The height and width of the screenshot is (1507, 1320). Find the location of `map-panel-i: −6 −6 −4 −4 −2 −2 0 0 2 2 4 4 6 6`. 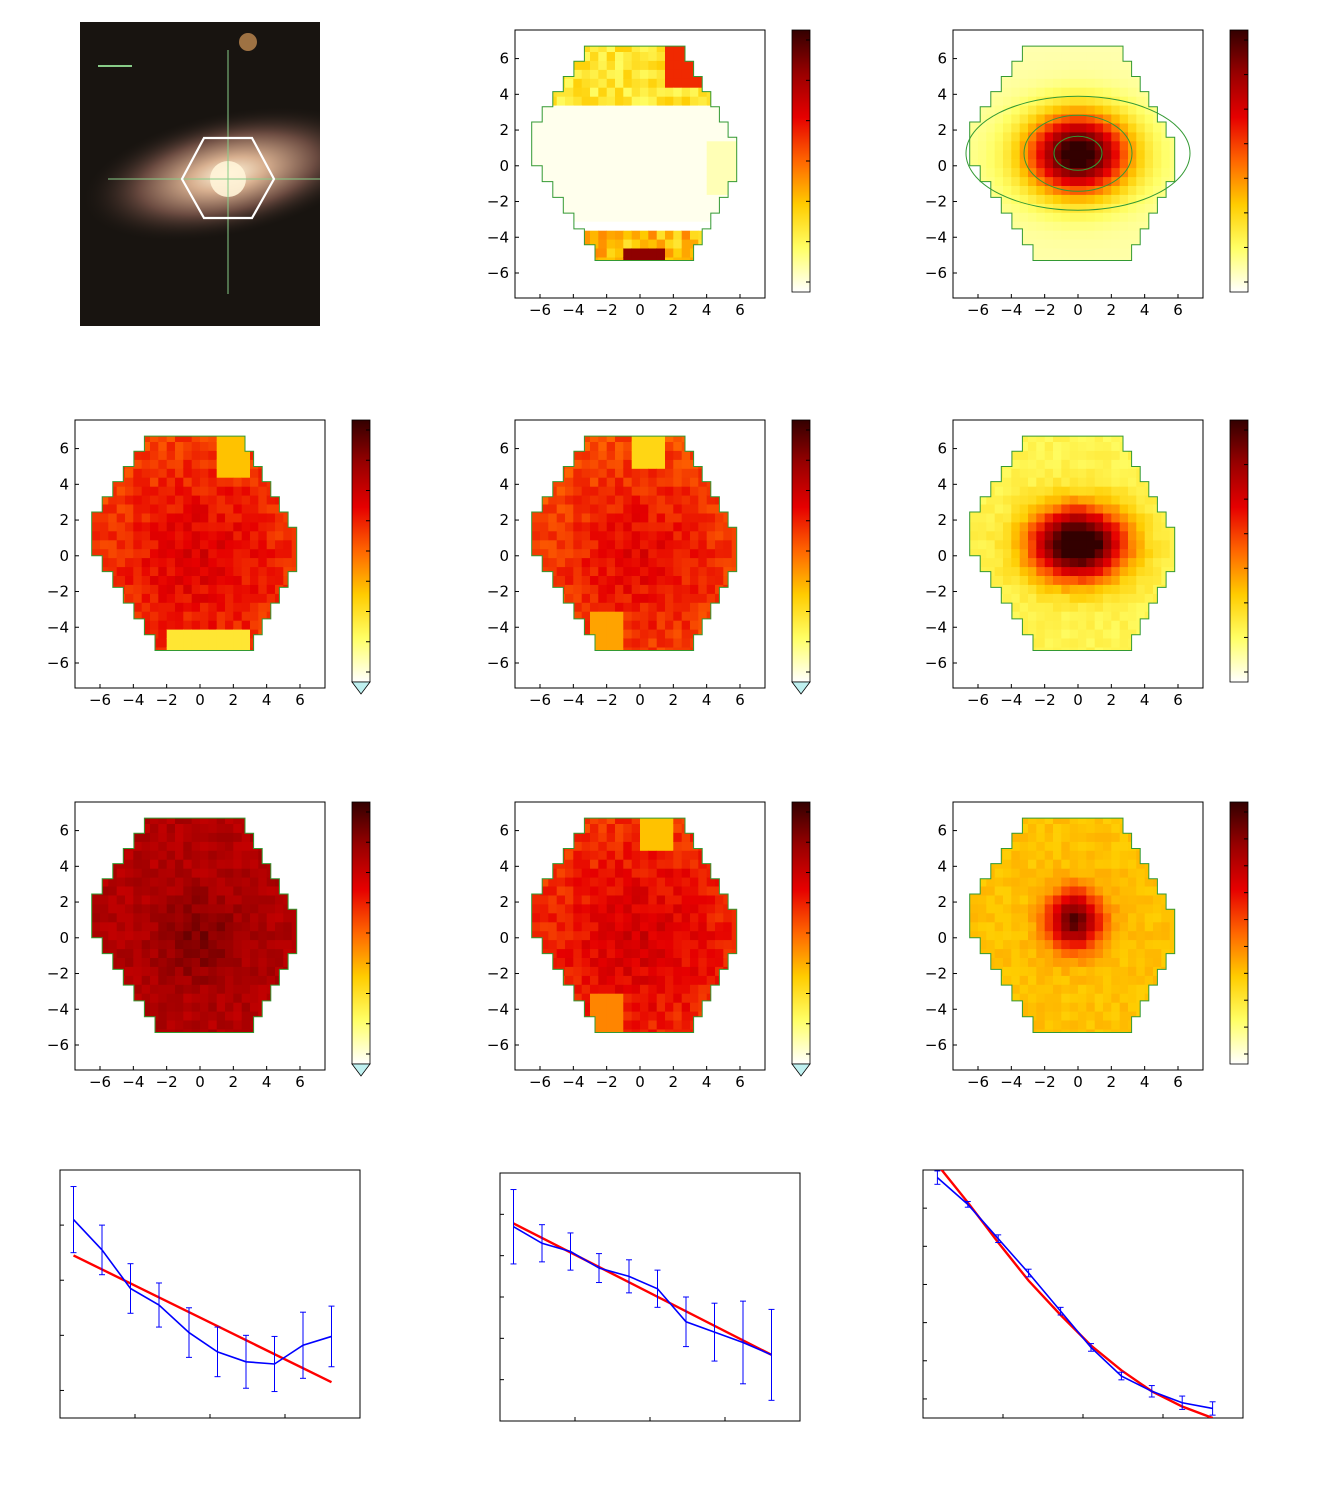

map-panel-i: −6 −6 −4 −4 −2 −2 0 0 2 2 4 4 6 6 is located at coordinates (1087, 946).